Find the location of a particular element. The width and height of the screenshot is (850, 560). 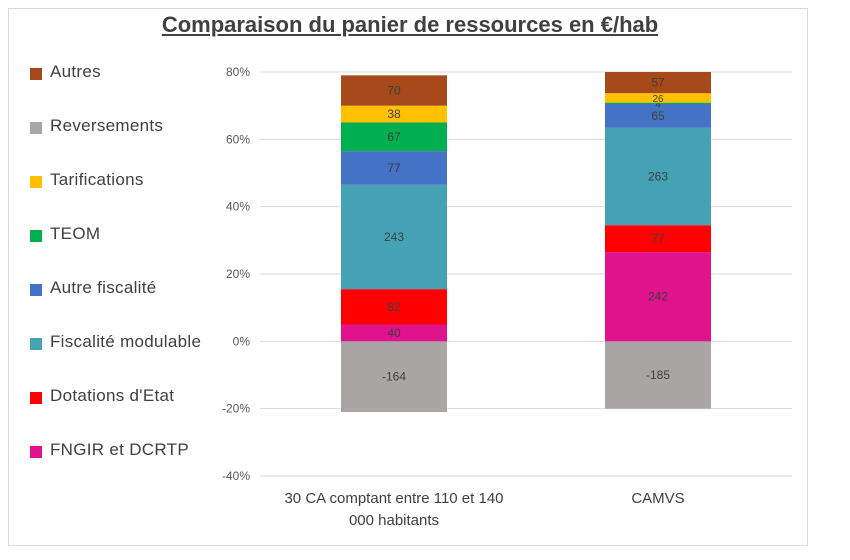

data-label: 67 is located at coordinates (394, 137).